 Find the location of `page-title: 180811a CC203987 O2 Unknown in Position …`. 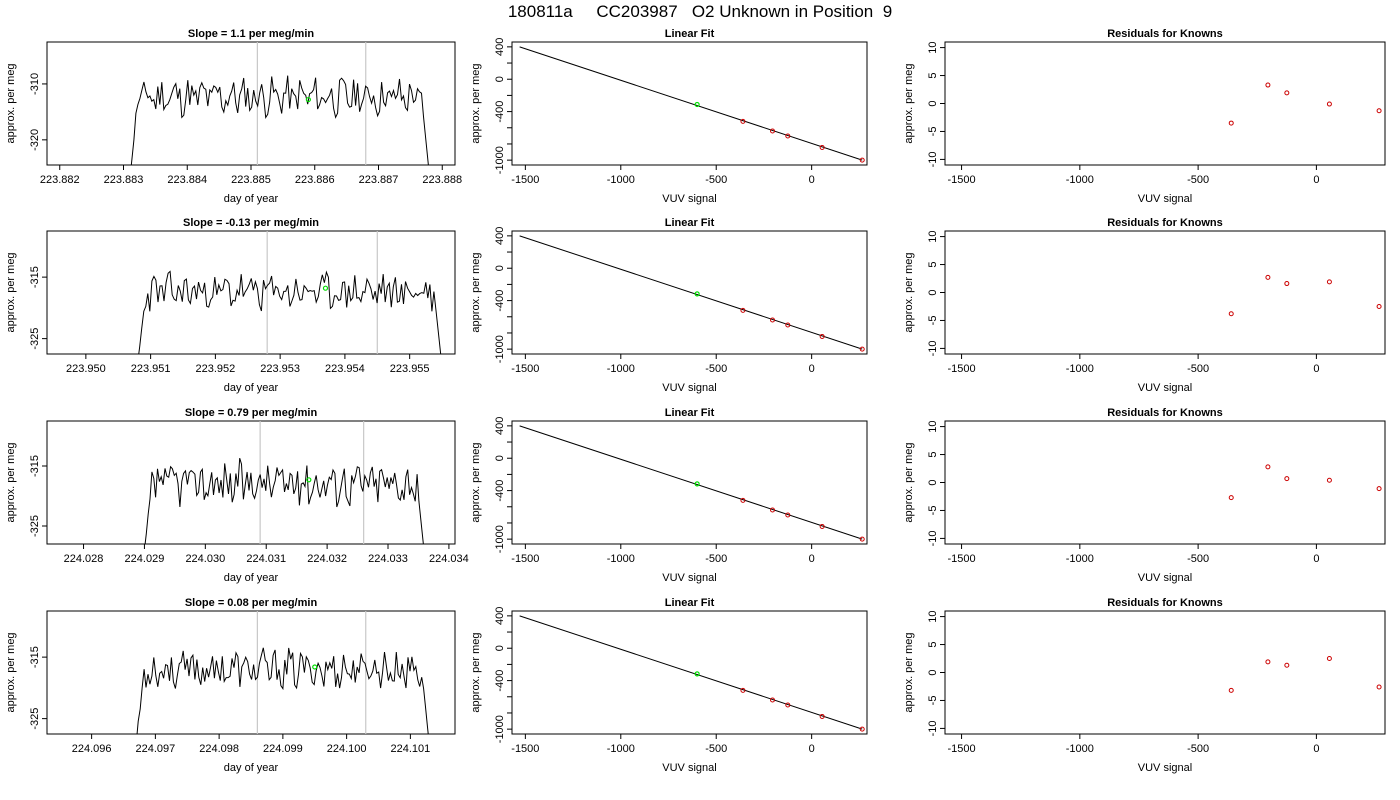

page-title: 180811a CC203987 O2 Unknown in Position … is located at coordinates (700, 11).